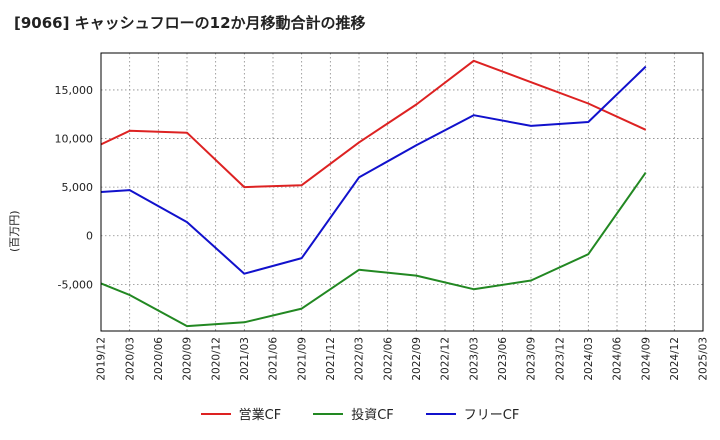 The image size is (720, 440). Describe the element at coordinates (274, 359) in the screenshot. I see `x-tick-label: 2021/06` at that location.